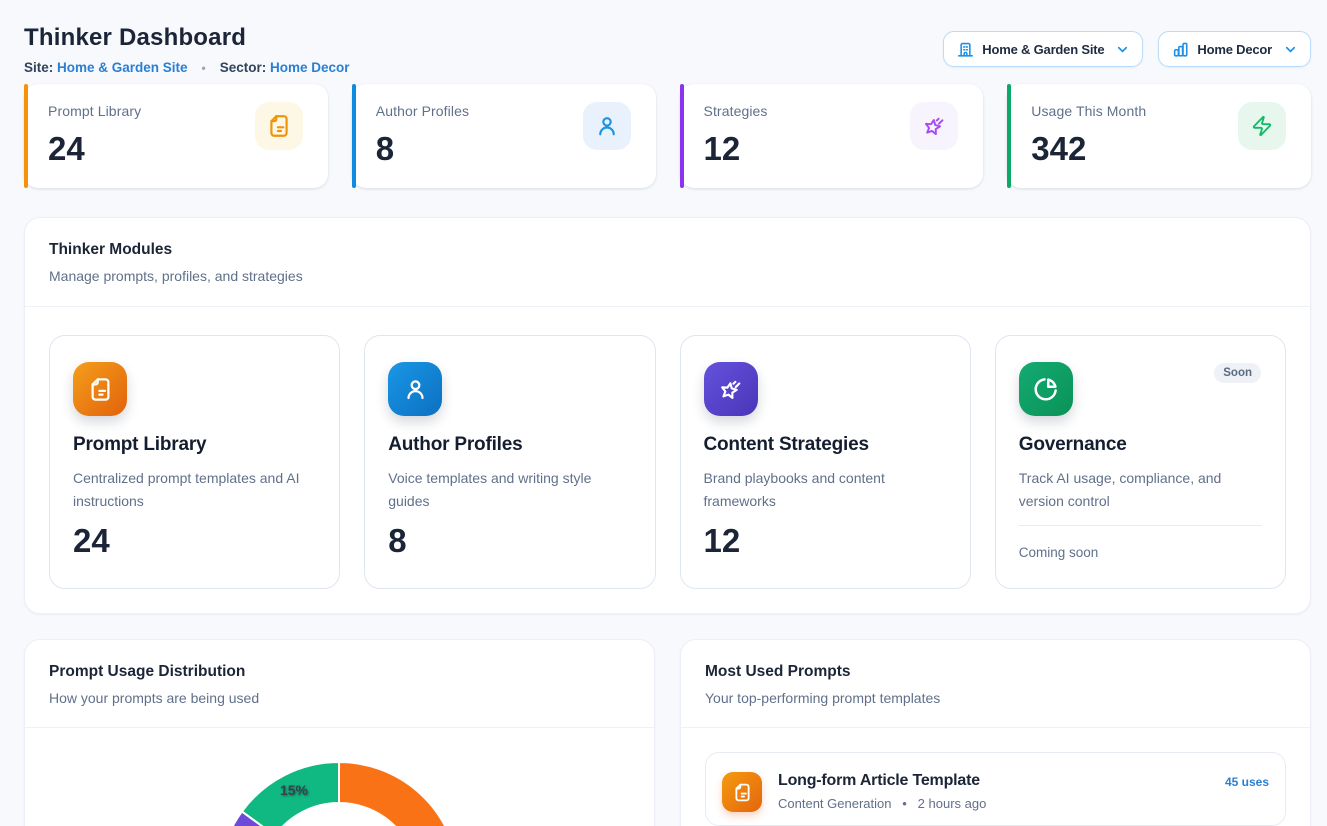  I want to click on svg-text: 15%, so click(294, 790).